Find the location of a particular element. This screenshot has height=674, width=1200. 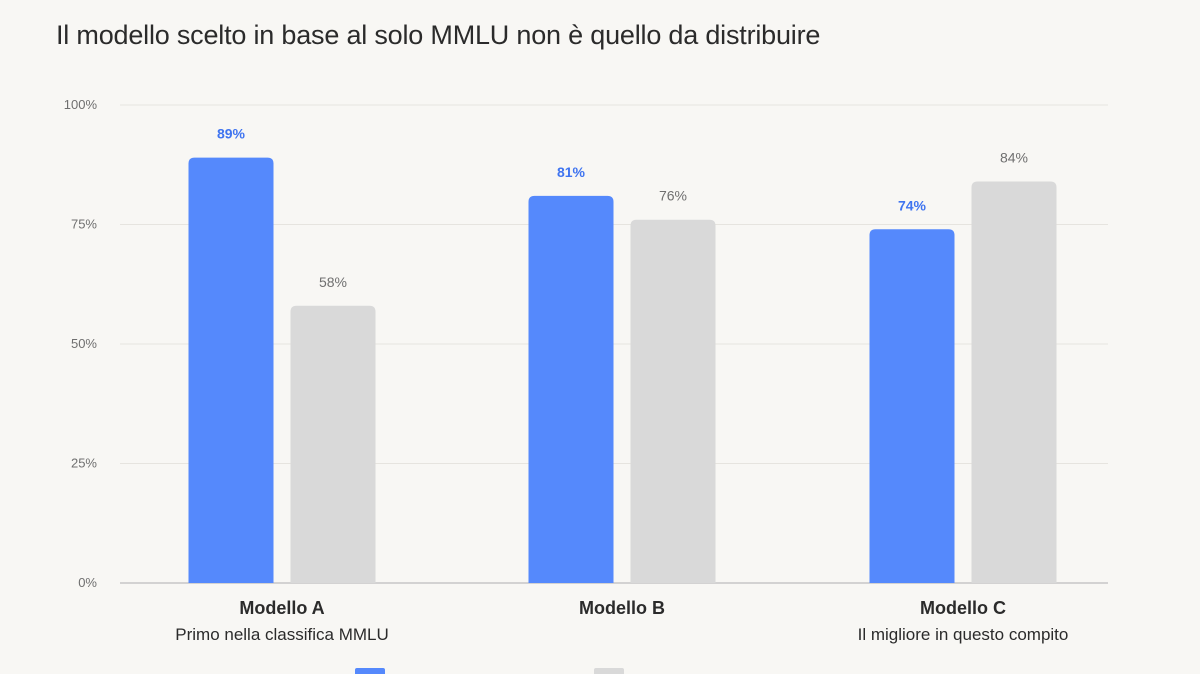

data-label: 76% is located at coordinates (673, 196).